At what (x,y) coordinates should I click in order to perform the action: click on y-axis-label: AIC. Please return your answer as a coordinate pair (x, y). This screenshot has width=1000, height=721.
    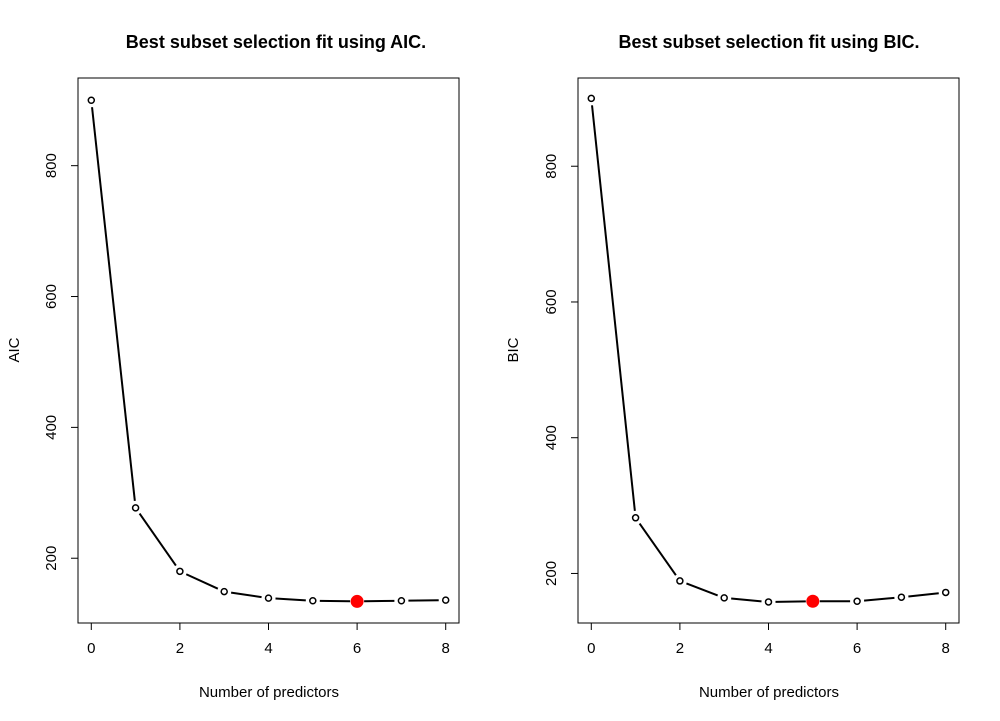
    Looking at the image, I should click on (14, 349).